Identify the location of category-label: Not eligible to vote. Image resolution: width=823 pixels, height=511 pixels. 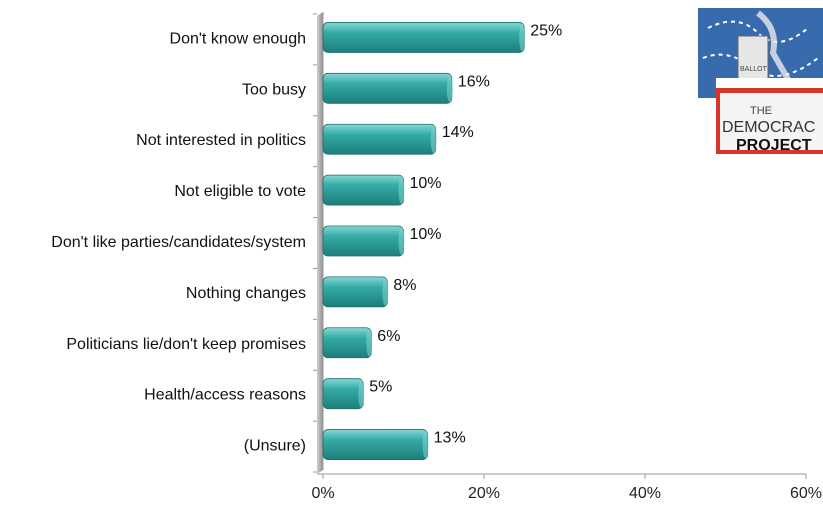
(240, 191).